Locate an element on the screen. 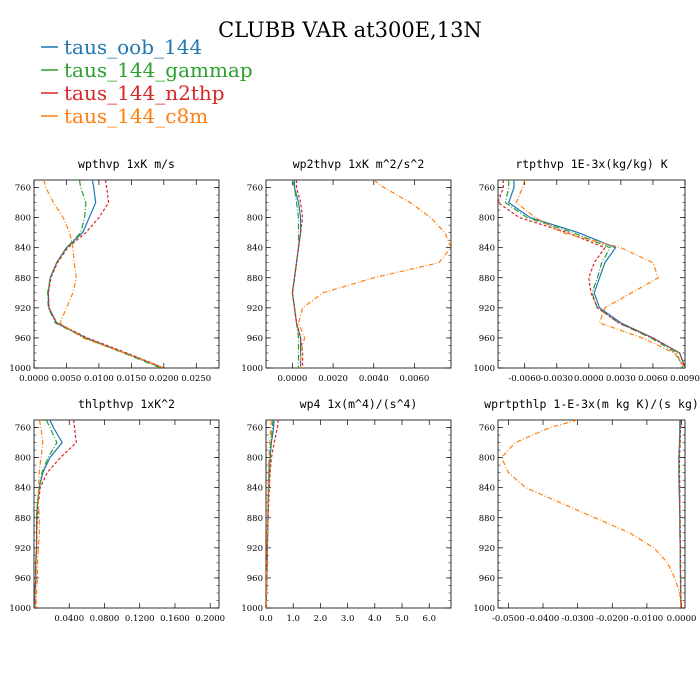 The width and height of the screenshot is (700, 700). x-tick-label-2-3: 0.0030 is located at coordinates (621, 379).